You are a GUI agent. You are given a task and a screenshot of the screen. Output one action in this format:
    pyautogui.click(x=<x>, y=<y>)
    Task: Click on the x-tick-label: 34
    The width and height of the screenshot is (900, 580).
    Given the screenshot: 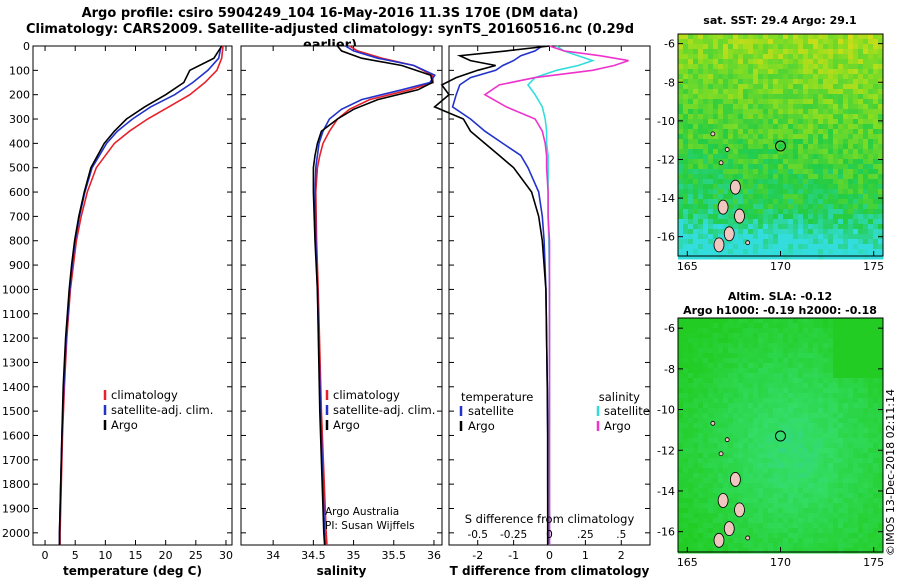 What is the action you would take?
    pyautogui.click(x=273, y=555)
    